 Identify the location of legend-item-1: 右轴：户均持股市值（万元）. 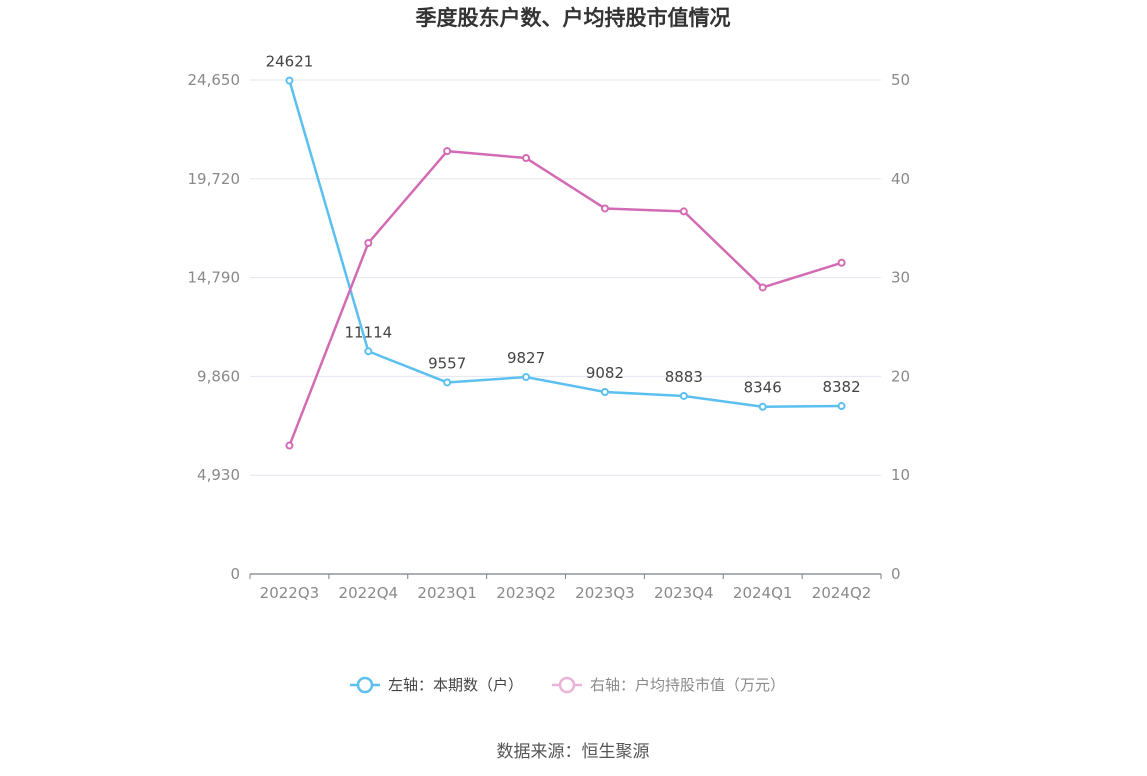
(668, 685).